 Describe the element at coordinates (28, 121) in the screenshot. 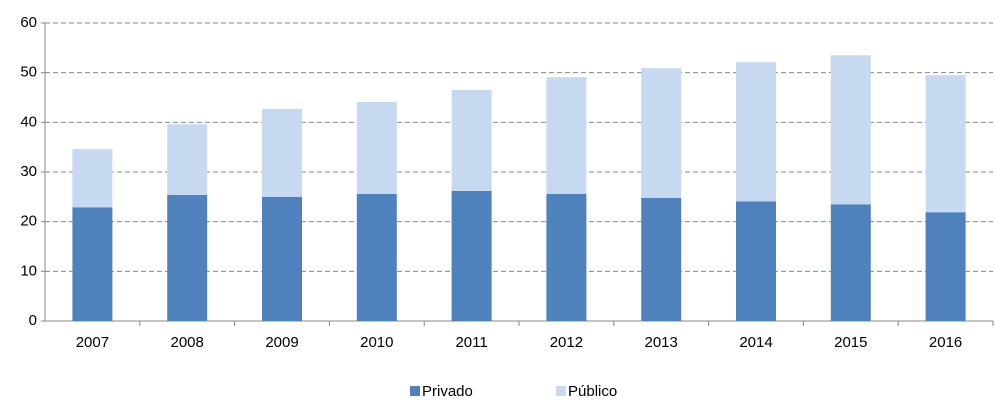

I see `y-tick-label: 40` at that location.